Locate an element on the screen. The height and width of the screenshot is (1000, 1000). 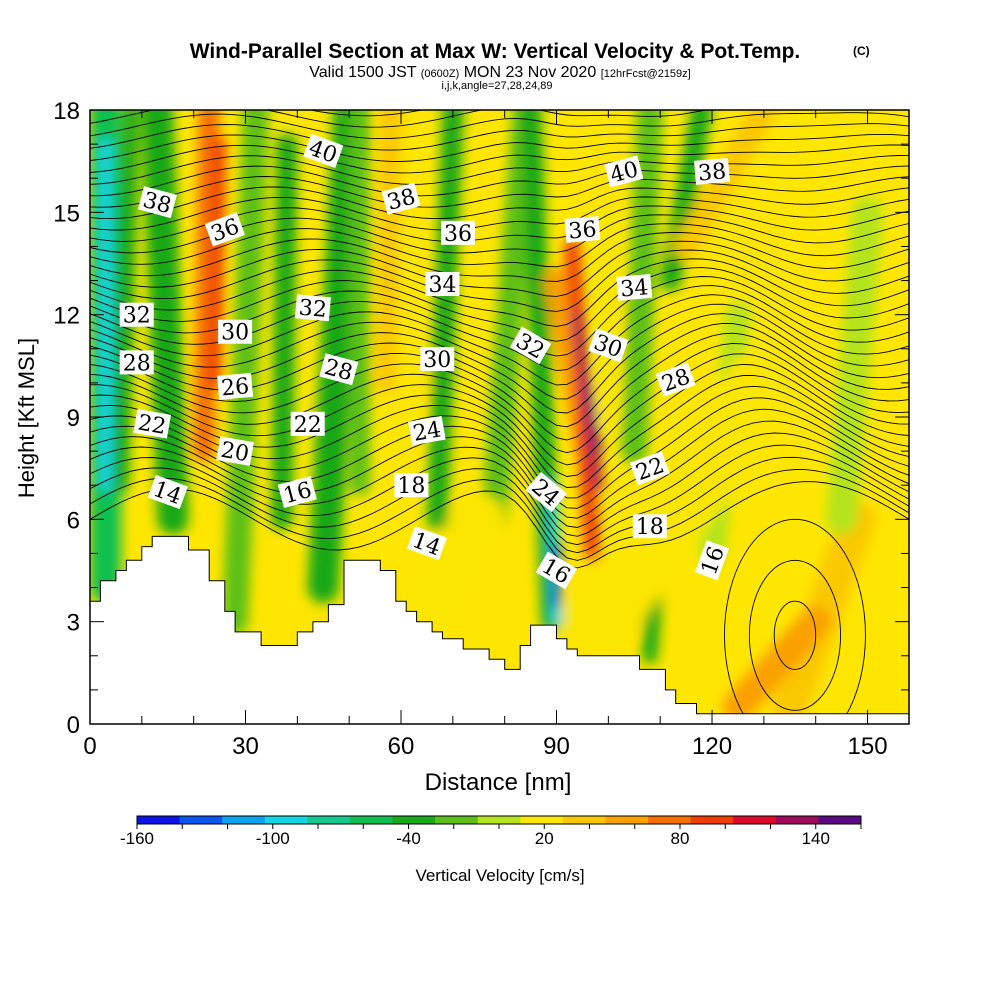
x-tick-label: 90 is located at coordinates (556, 746).